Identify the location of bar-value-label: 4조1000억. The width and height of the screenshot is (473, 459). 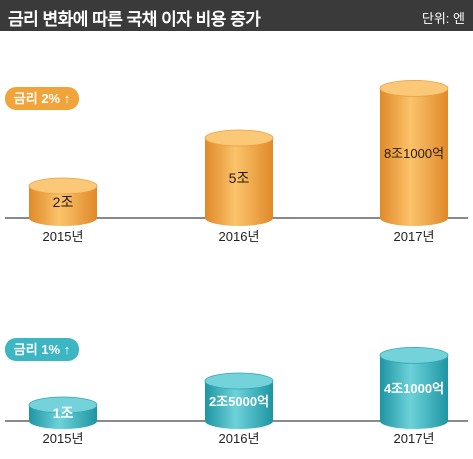
(414, 388).